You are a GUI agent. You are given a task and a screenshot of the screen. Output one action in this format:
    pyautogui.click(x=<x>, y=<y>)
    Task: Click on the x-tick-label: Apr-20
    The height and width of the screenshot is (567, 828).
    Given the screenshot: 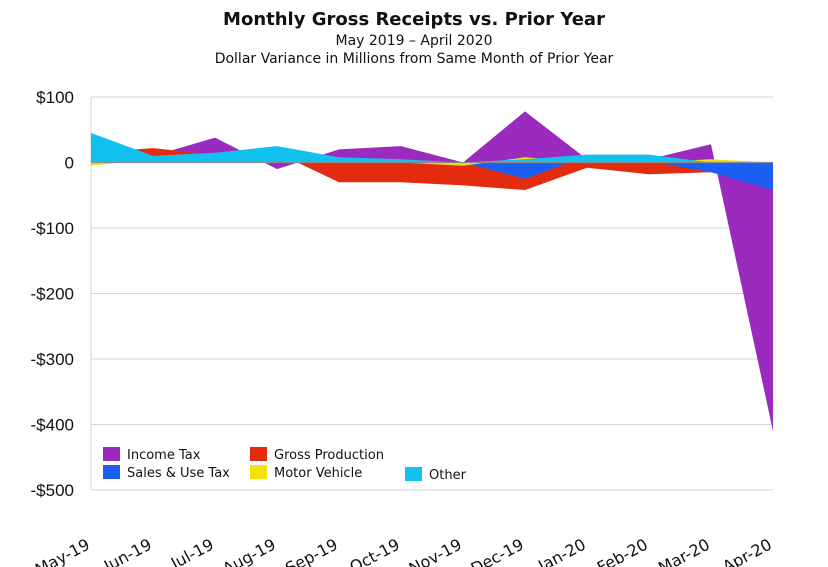 What is the action you would take?
    pyautogui.click(x=747, y=551)
    